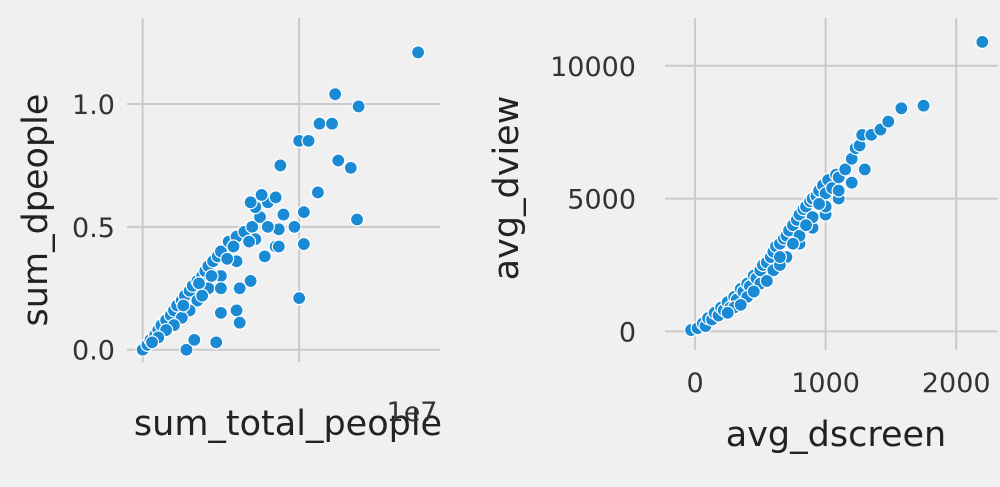 Image resolution: width=1000 pixels, height=487 pixels. Describe the element at coordinates (93, 105) in the screenshot. I see `y-tick-label: 1.0` at that location.